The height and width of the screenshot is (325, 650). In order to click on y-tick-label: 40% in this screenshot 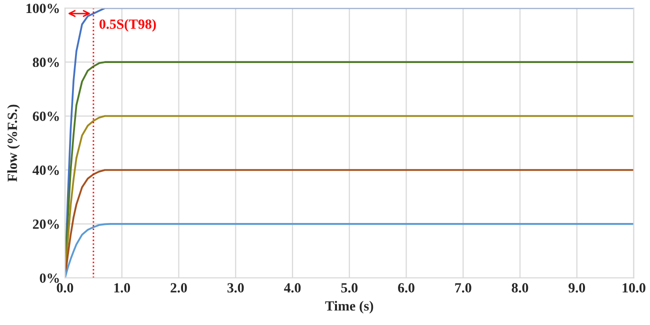, I will do `click(45, 170)`.